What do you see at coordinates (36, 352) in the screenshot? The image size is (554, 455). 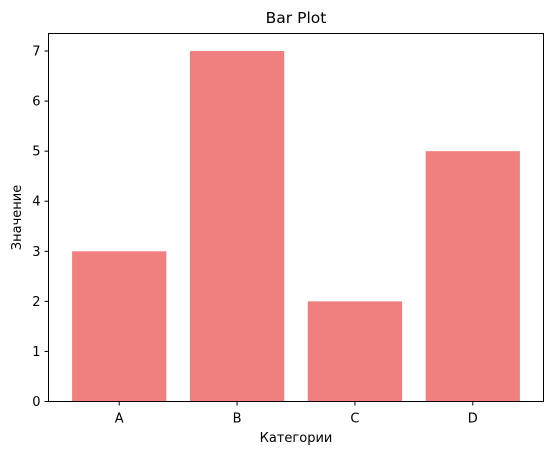 I see `y-tick-label: 1` at bounding box center [36, 352].